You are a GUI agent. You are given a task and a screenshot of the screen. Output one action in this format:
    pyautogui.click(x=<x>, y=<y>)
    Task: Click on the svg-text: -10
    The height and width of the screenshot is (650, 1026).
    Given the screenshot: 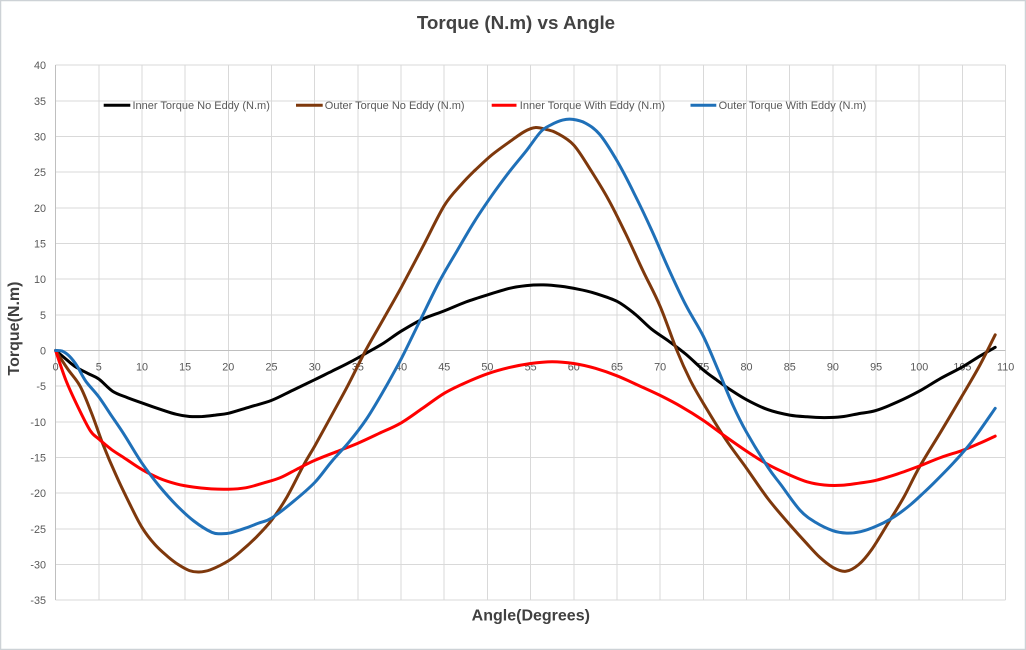 What is the action you would take?
    pyautogui.click(x=38, y=423)
    